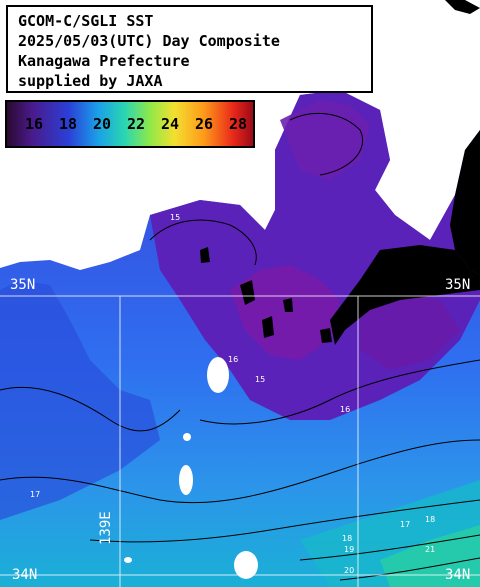 This screenshot has width=480, height=587. What do you see at coordinates (430, 549) in the screenshot?
I see `contour-label-21: 21` at bounding box center [430, 549].